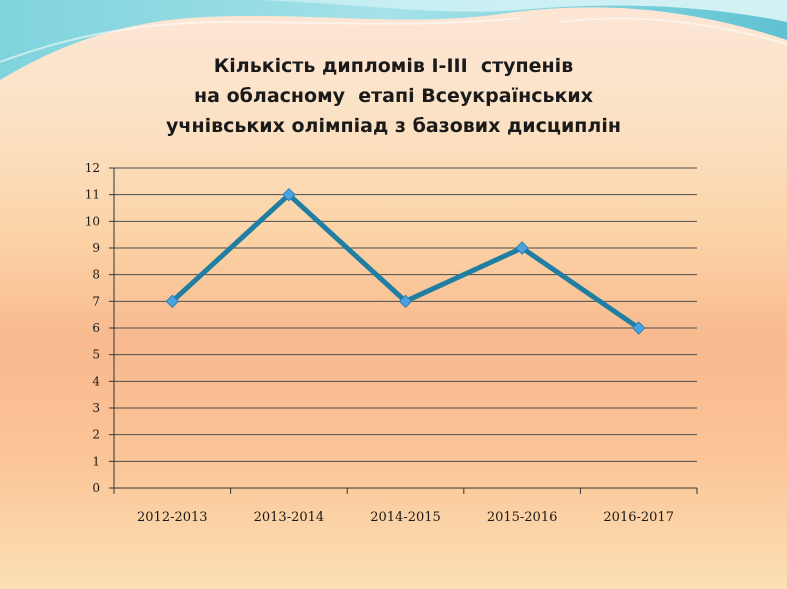 The image size is (787, 589). I want to click on chart-title-line-2: на обласному етапі Всеукраїнських, so click(393, 96).